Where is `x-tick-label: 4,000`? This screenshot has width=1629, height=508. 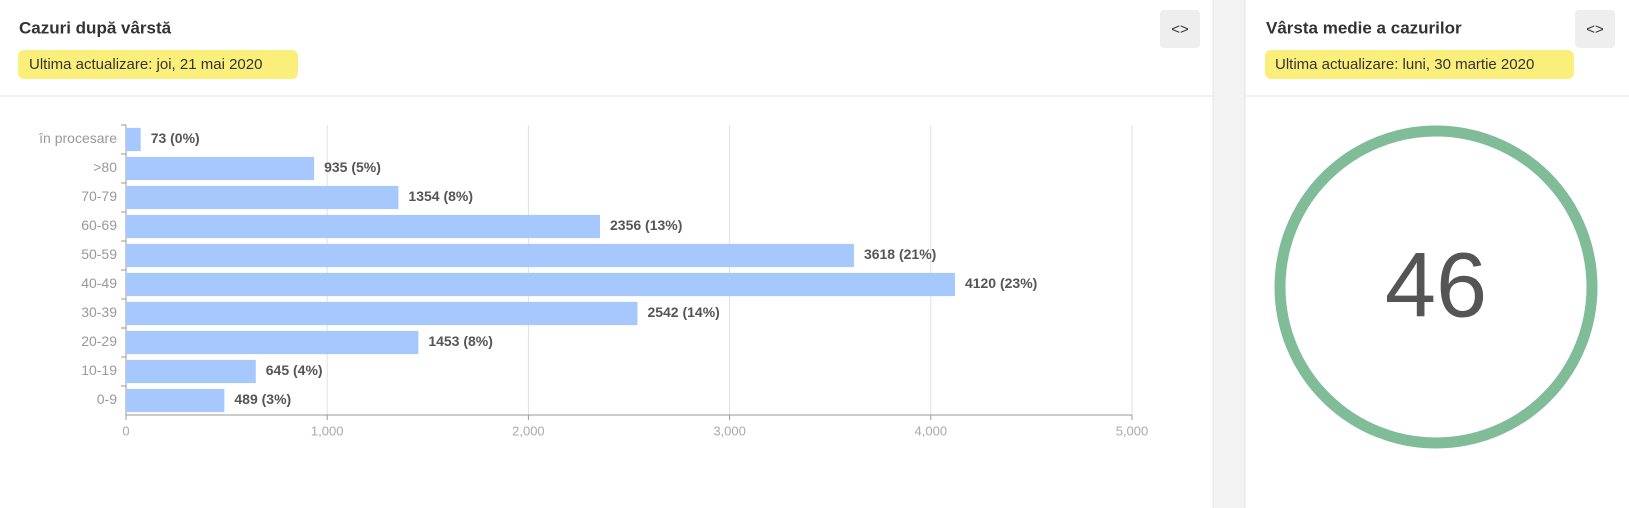 x-tick-label: 4,000 is located at coordinates (931, 430).